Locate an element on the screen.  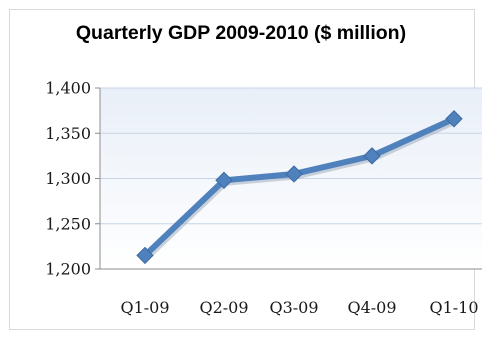
x-tick-label: Q1-09 is located at coordinates (144, 307).